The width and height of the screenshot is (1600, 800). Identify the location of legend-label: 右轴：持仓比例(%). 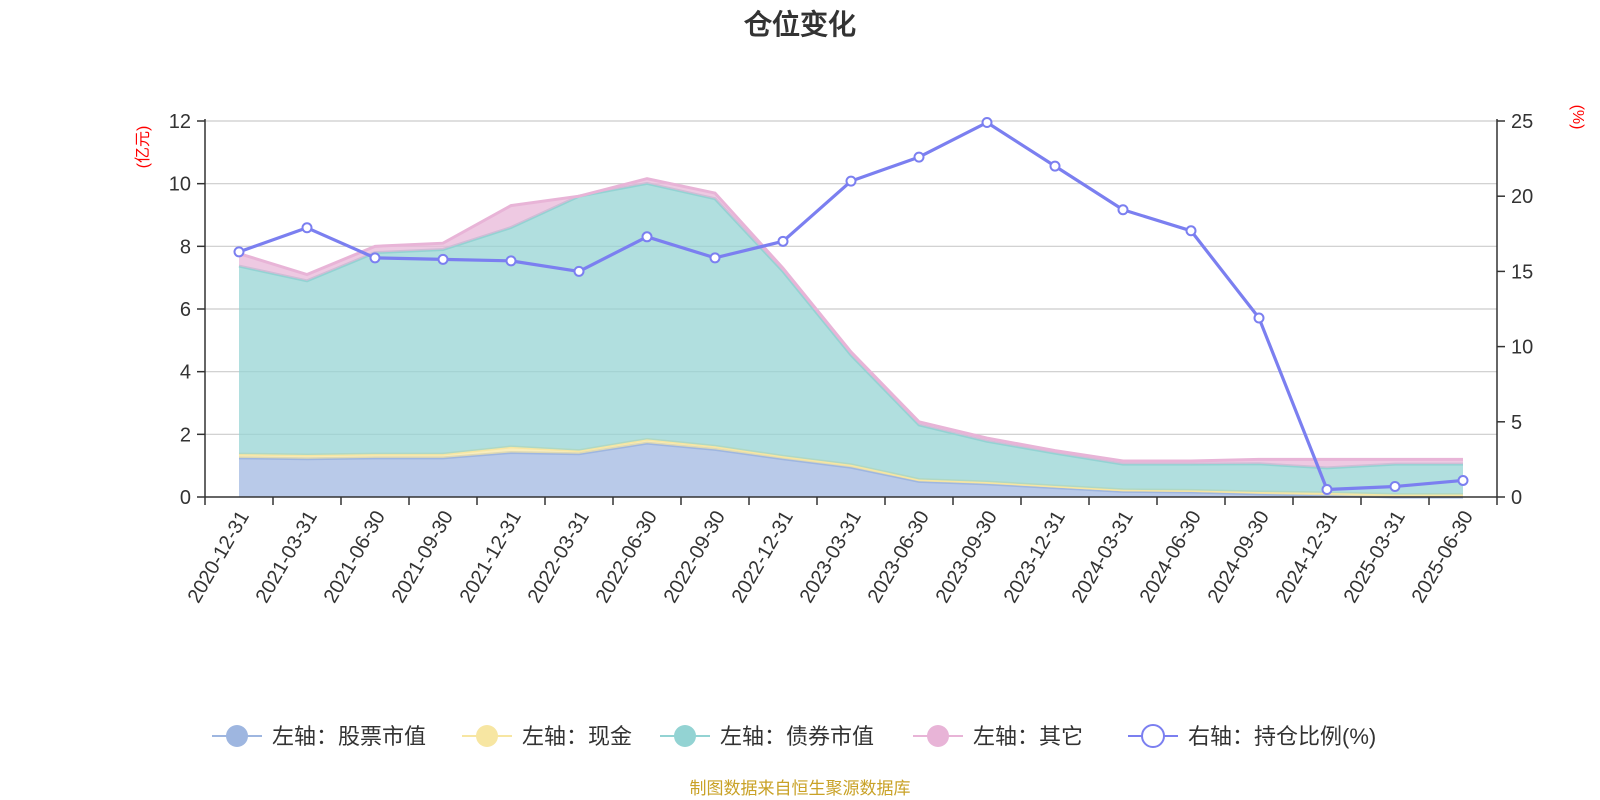
(1282, 736).